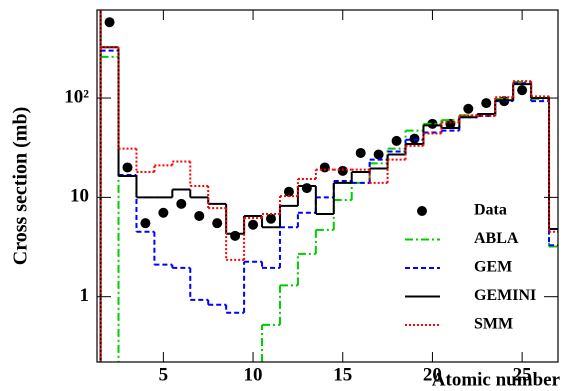 The width and height of the screenshot is (572, 391). Describe the element at coordinates (496, 238) in the screenshot. I see `legend-label: ABLA` at that location.